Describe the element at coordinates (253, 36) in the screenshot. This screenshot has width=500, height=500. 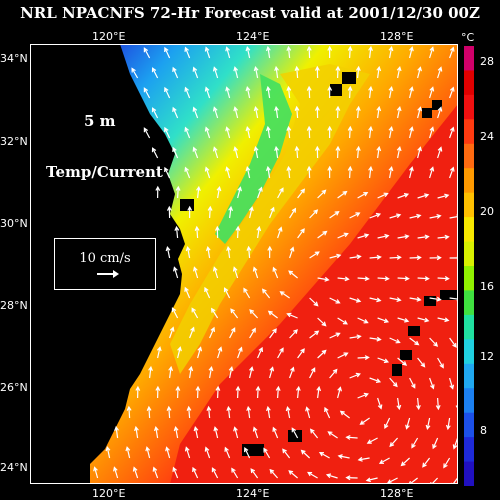
I see `lon-label-top: 124°E` at that location.